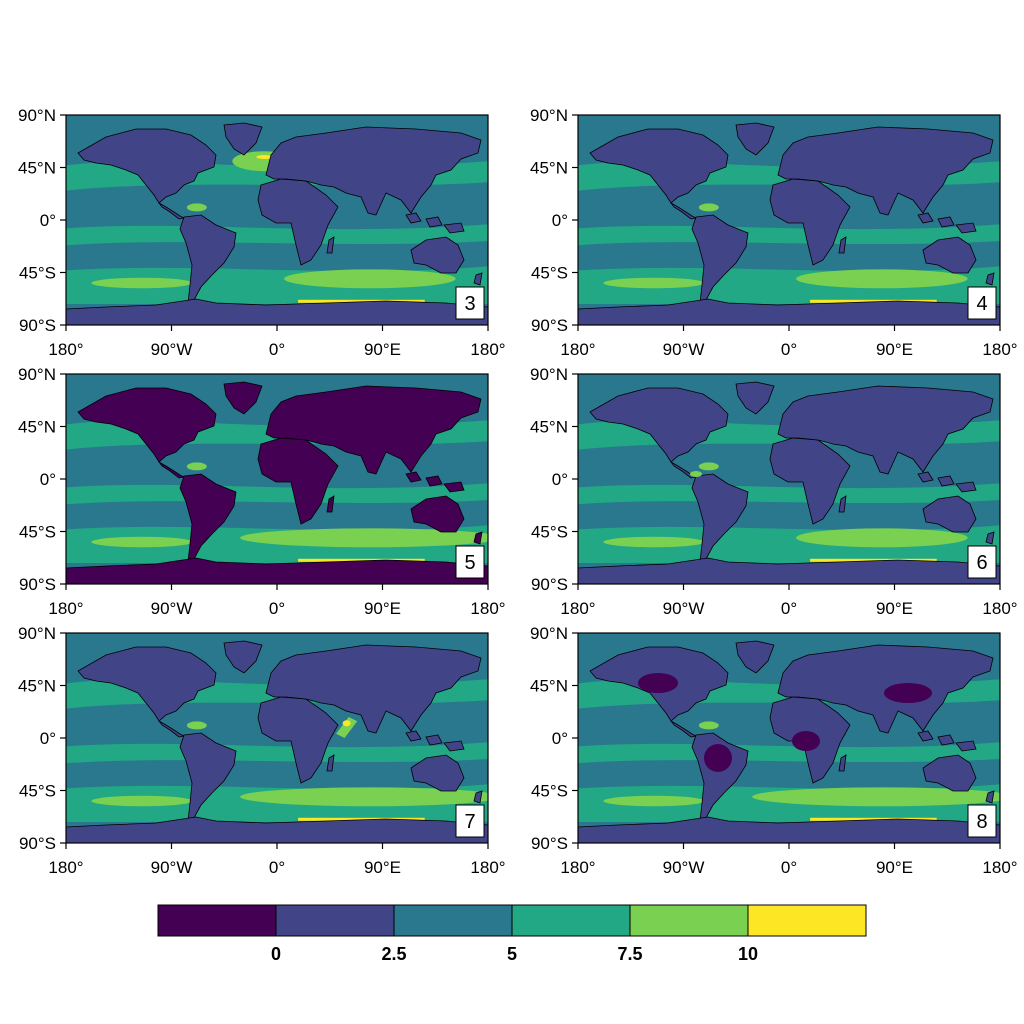  I want to click on map-panel-8: 90°N 45°N 0° 45°S 90°S 180° 90°W 0° 90°E 180° 8, so click(774, 750).